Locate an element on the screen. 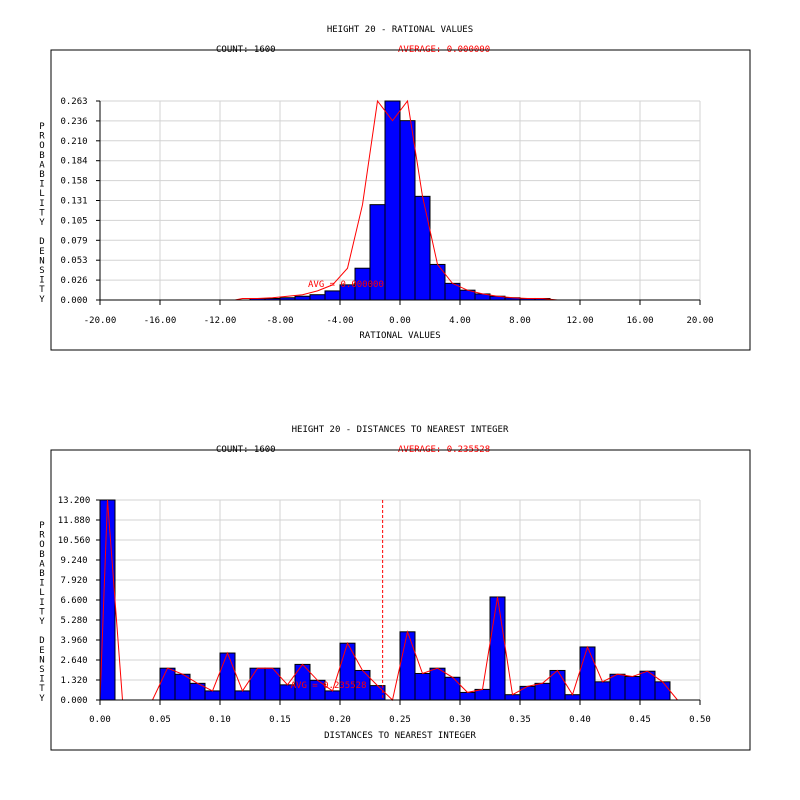 The image size is (800, 800). x-tick-label: -4.00 is located at coordinates (339, 321).